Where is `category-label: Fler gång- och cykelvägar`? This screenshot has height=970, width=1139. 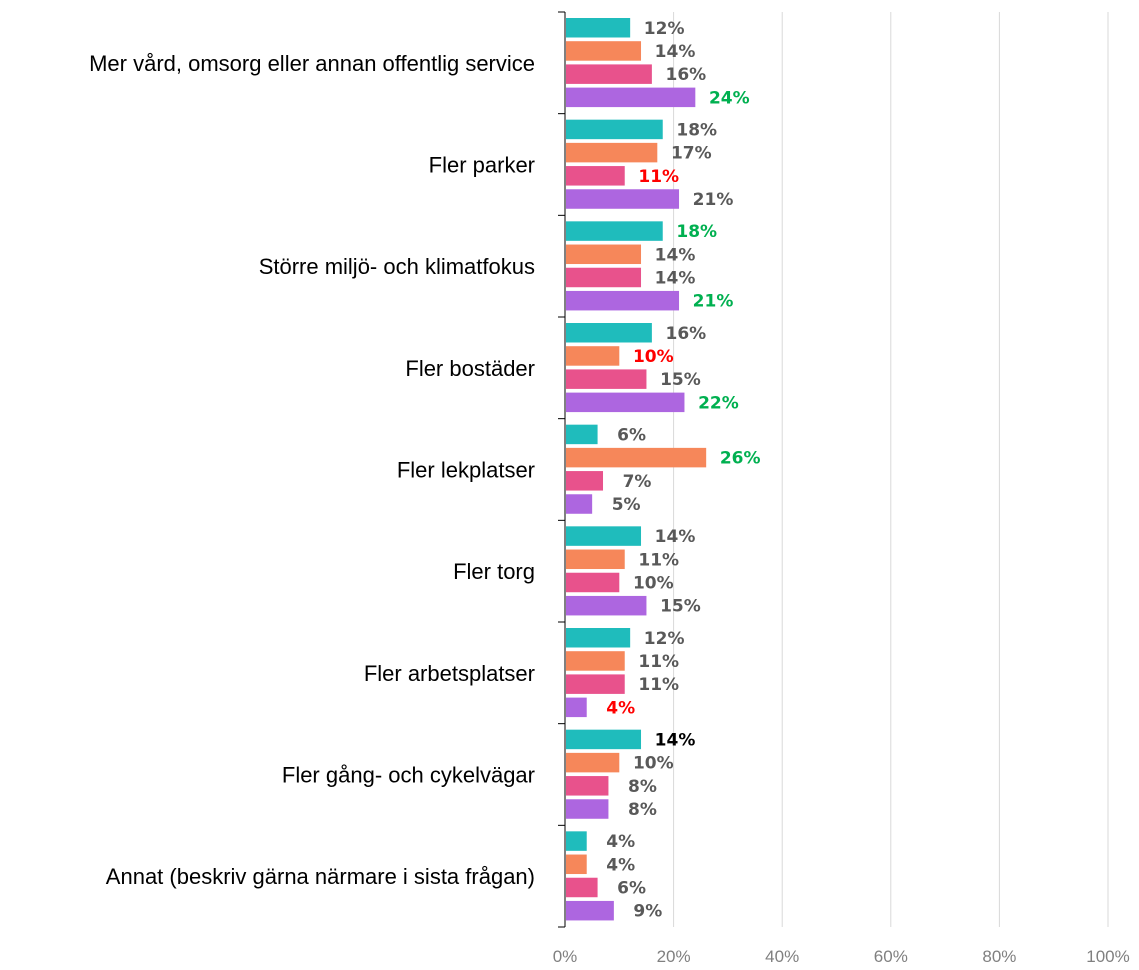
category-label: Fler gång- och cykelvägar is located at coordinates (408, 775).